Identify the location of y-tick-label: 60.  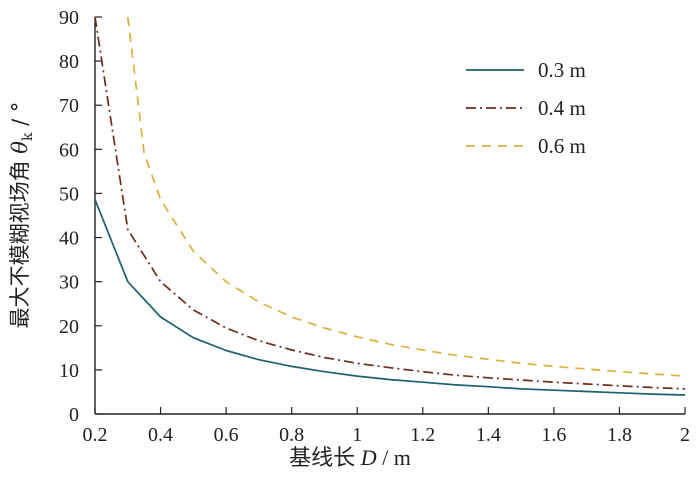
(69, 150).